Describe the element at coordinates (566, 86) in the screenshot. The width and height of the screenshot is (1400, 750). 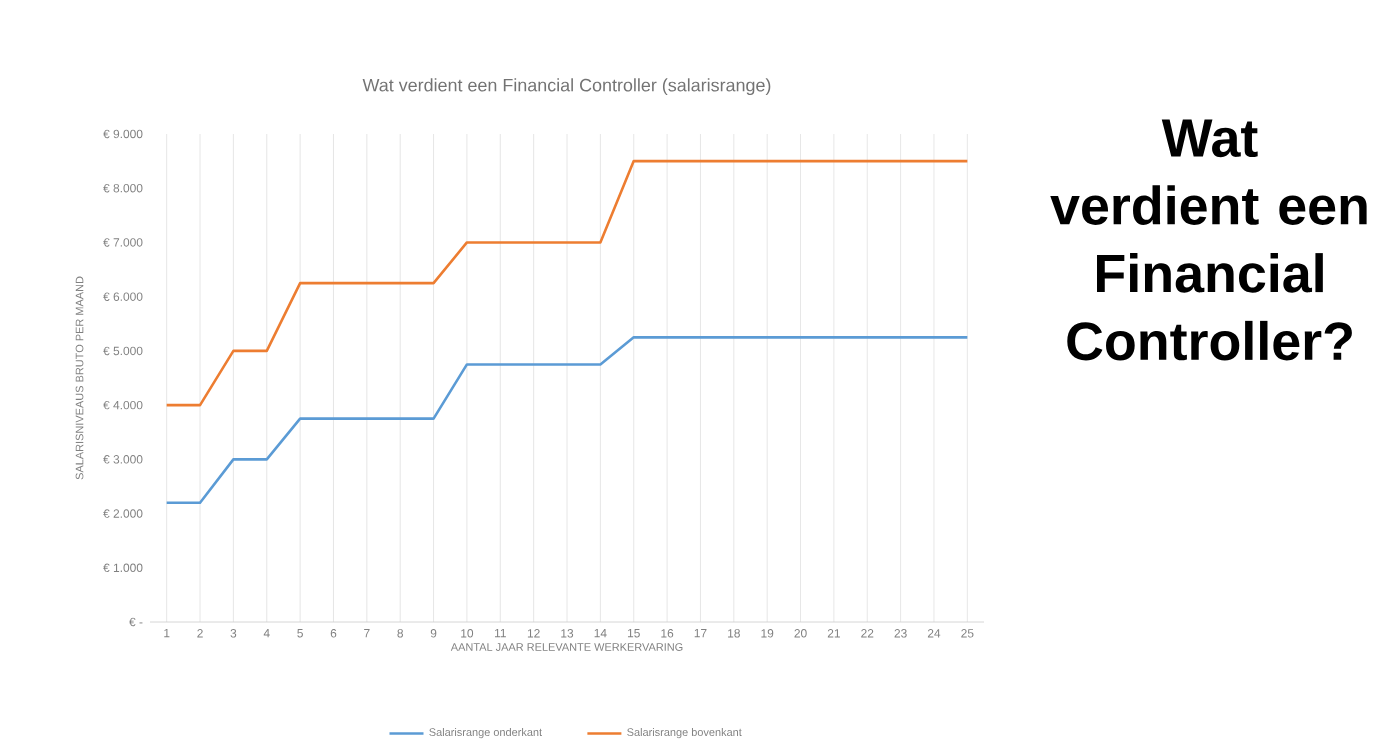
I see `chart-title: Wat verdient een Financial Controller (salarisrange)` at that location.